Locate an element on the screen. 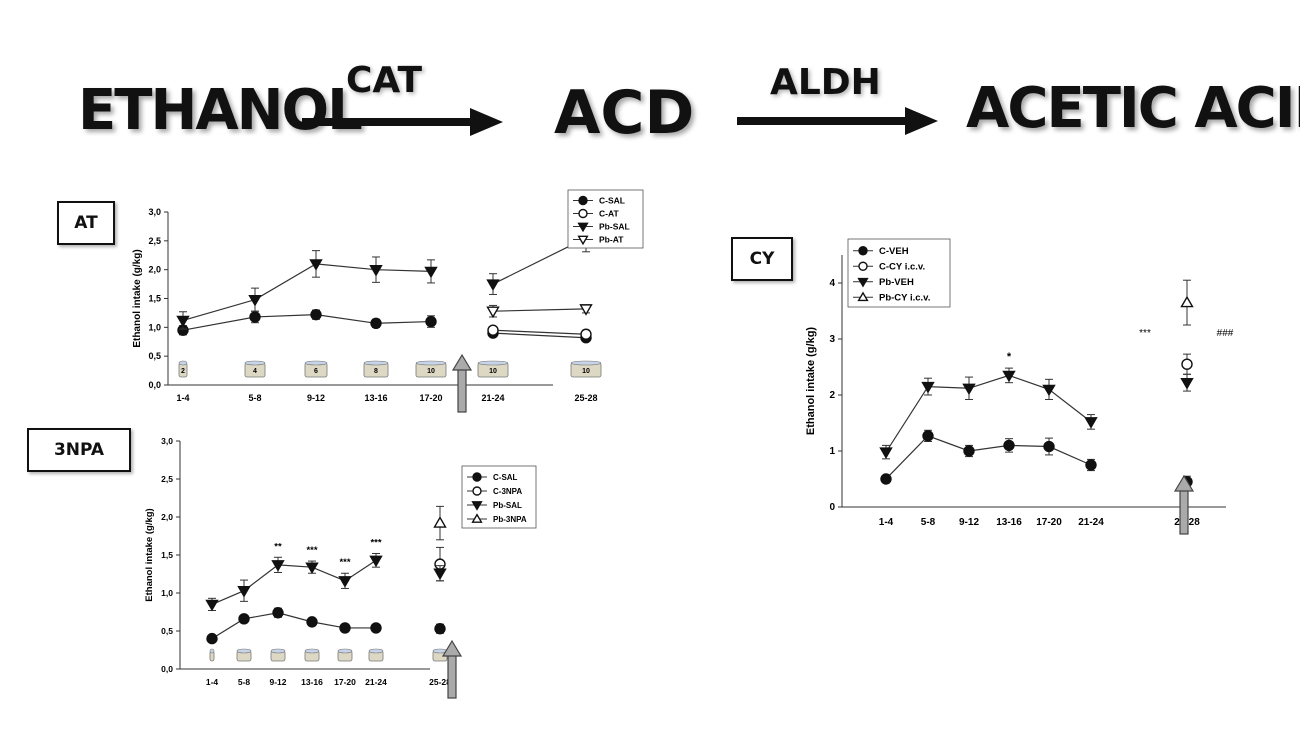  ethanol-label: ETHANOL is located at coordinates (220, 110).